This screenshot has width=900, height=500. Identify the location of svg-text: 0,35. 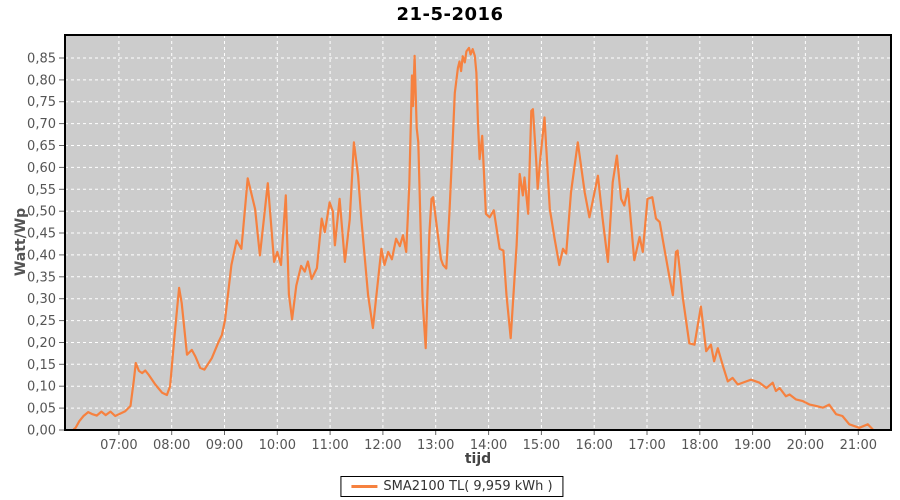
(41, 277).